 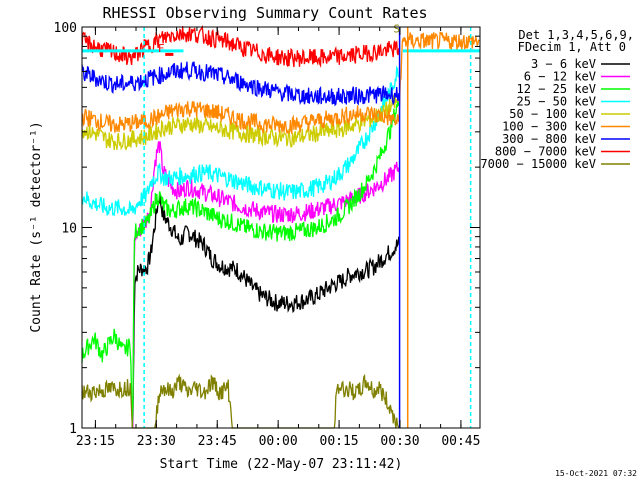 What do you see at coordinates (264, 13) in the screenshot?
I see `chart-title: RHESSI Observing Summary Count Rates` at bounding box center [264, 13].